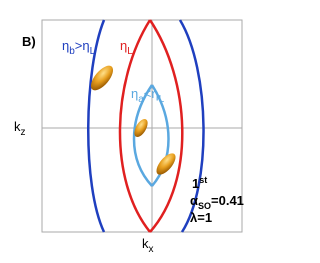 The width and height of the screenshot is (320, 263). What do you see at coordinates (194, 200) in the screenshot?
I see `alpha: α` at bounding box center [194, 200].